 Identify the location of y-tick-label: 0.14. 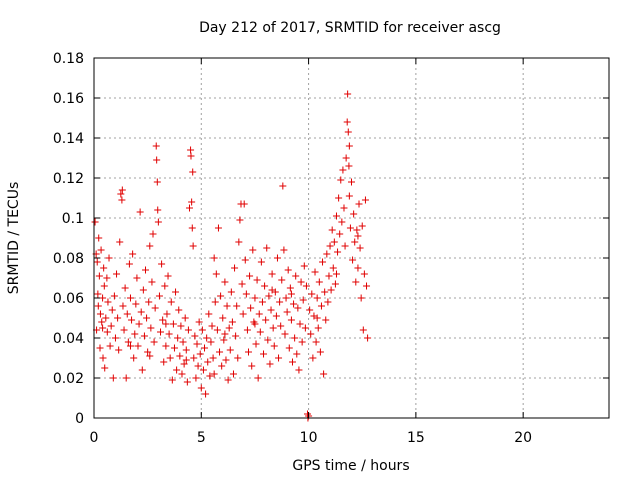
(68, 139).